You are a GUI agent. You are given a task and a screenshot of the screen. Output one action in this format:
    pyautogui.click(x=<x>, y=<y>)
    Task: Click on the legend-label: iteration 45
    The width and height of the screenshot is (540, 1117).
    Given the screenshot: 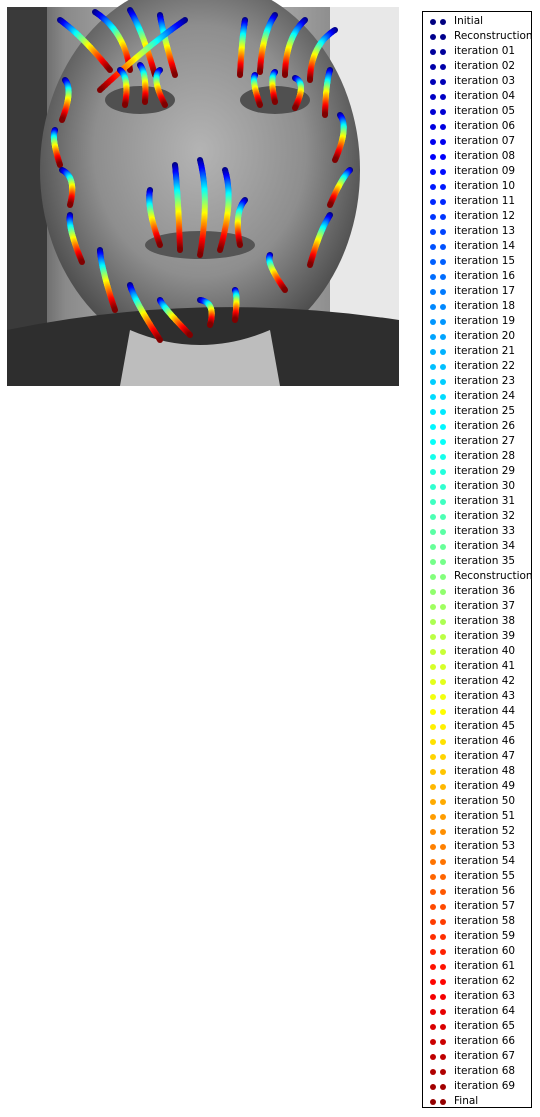 What is the action you would take?
    pyautogui.click(x=485, y=726)
    